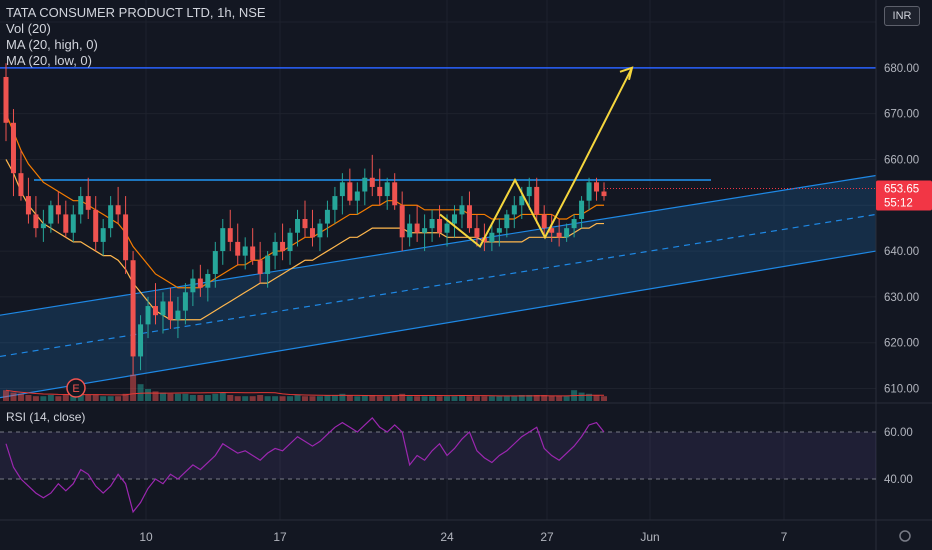 This screenshot has height=550, width=932. I want to click on price-tick-label: 620.00, so click(901, 344).